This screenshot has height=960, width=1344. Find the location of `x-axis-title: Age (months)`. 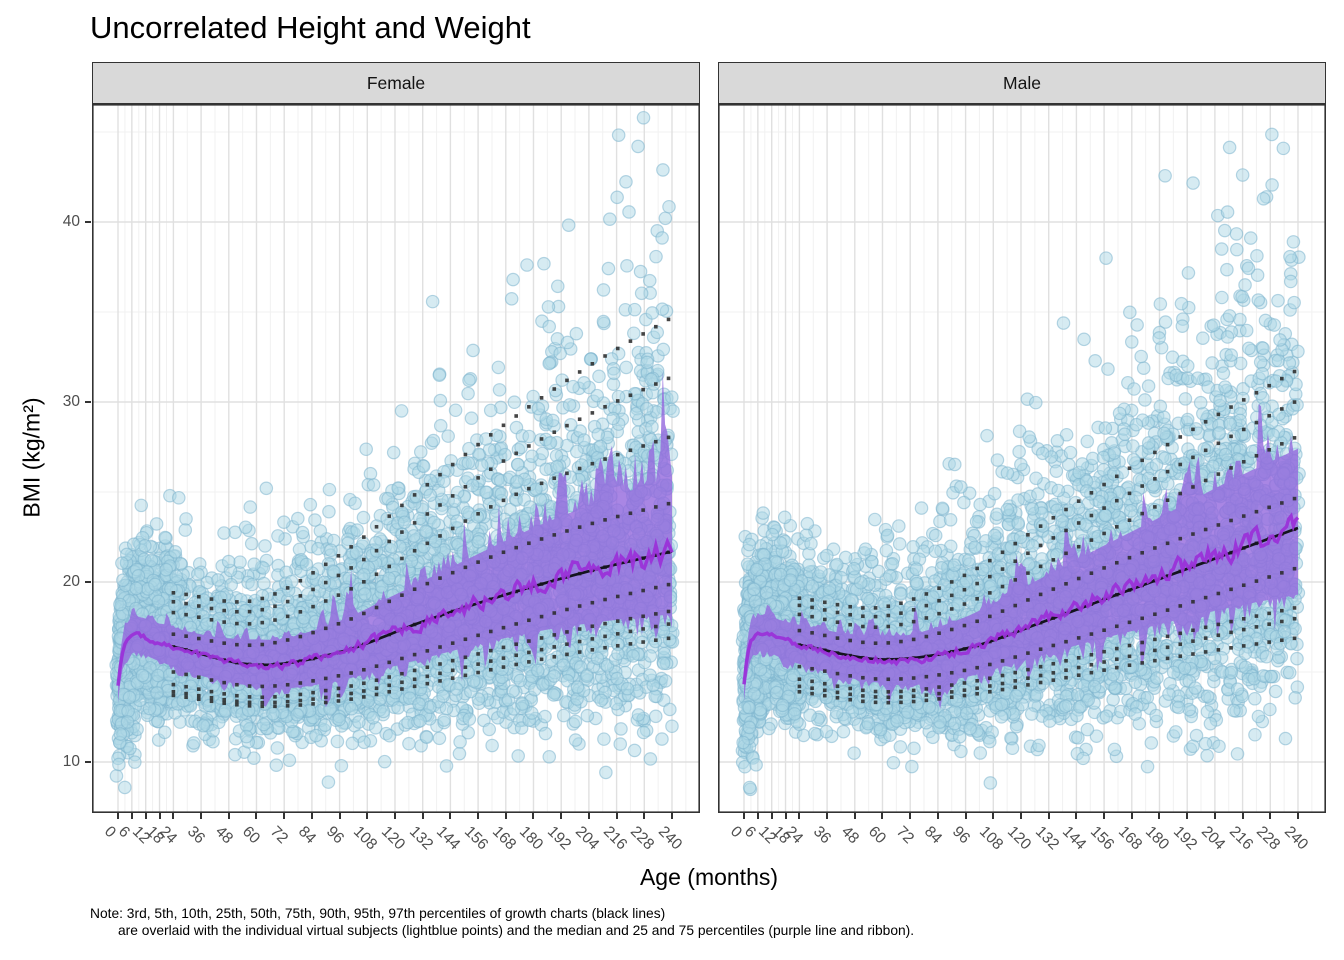

x-axis-title: Age (months) is located at coordinates (709, 877).